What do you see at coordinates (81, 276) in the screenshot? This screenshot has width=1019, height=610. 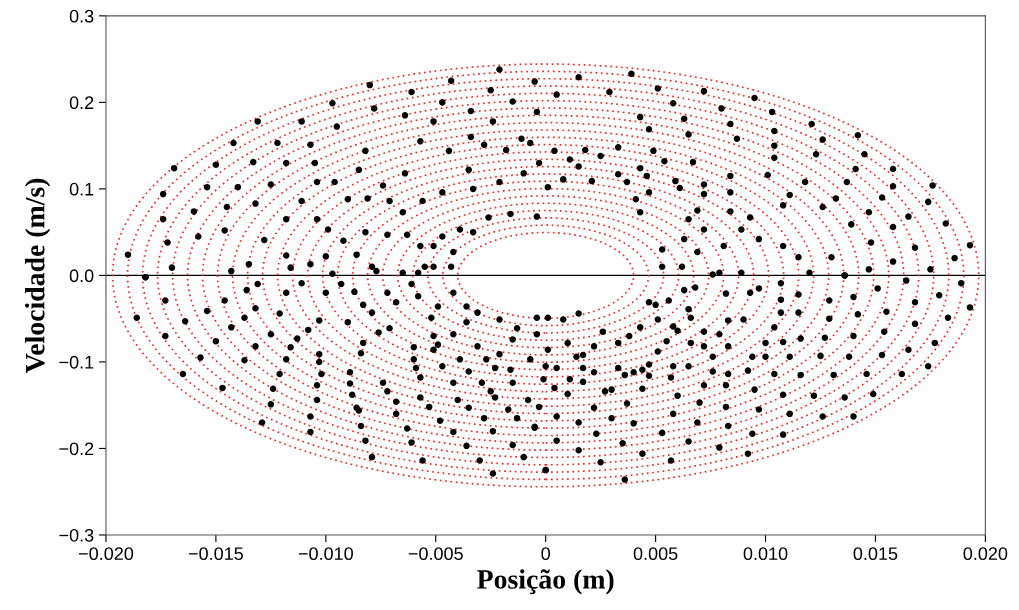 I see `y-tick-label: 0.0` at bounding box center [81, 276].